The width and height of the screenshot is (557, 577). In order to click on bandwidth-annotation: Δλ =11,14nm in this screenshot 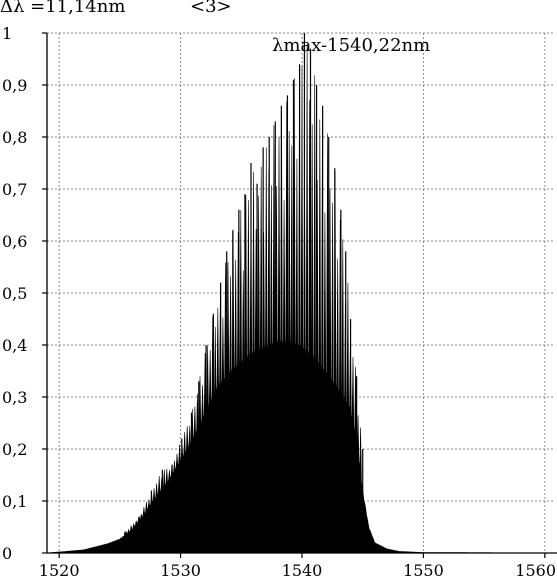, I will do `click(62, 8)`.